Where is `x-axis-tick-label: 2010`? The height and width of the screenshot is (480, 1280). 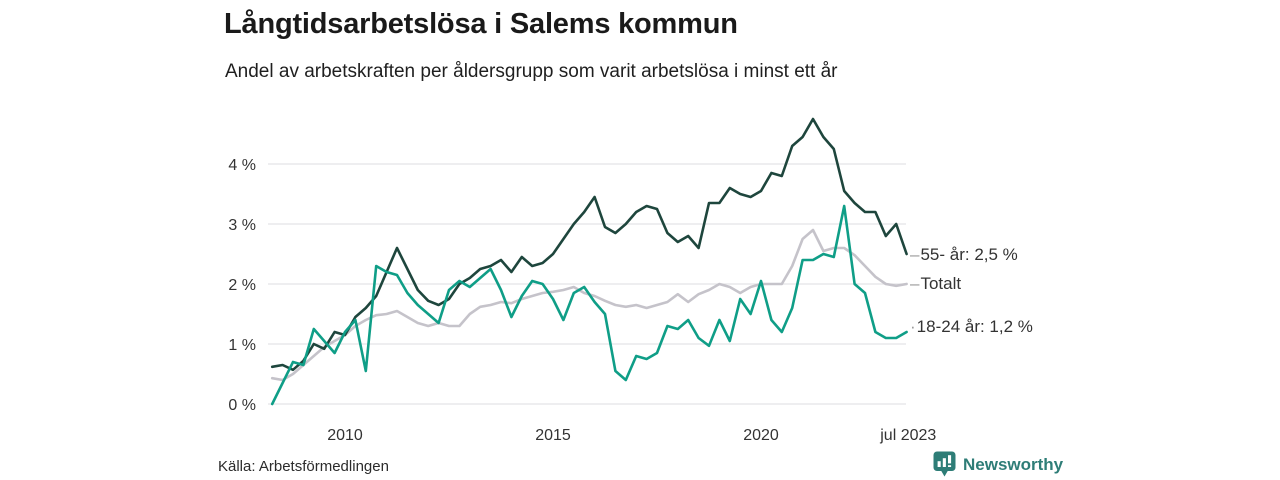 x-axis-tick-label: 2010 is located at coordinates (345, 435).